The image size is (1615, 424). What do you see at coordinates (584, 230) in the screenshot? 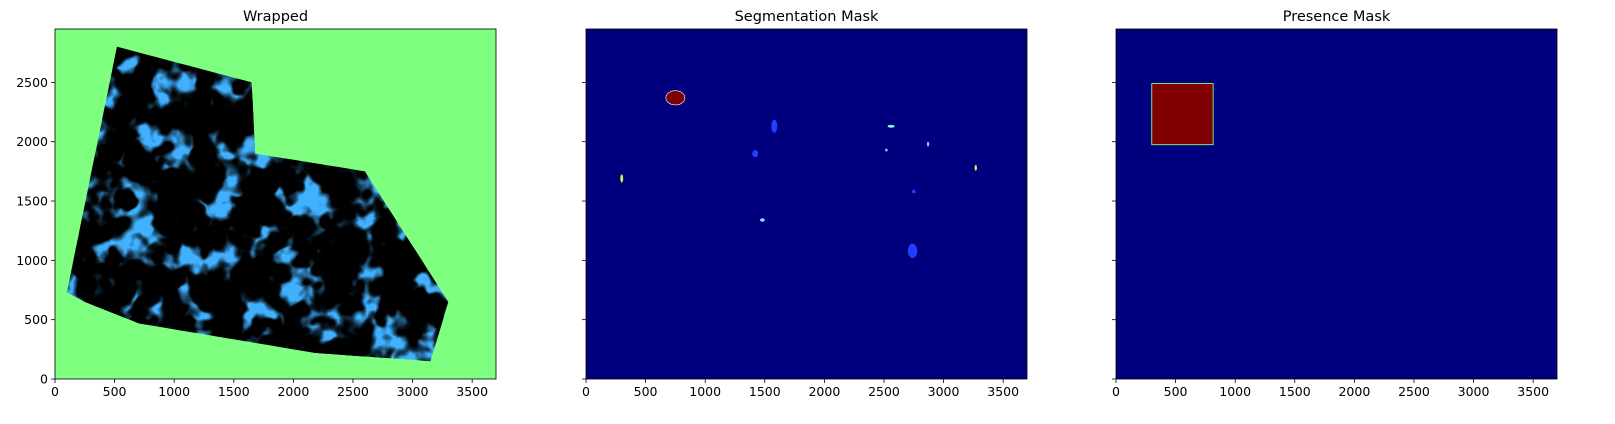
I see `segmentation-mask-y-axis` at bounding box center [584, 230].